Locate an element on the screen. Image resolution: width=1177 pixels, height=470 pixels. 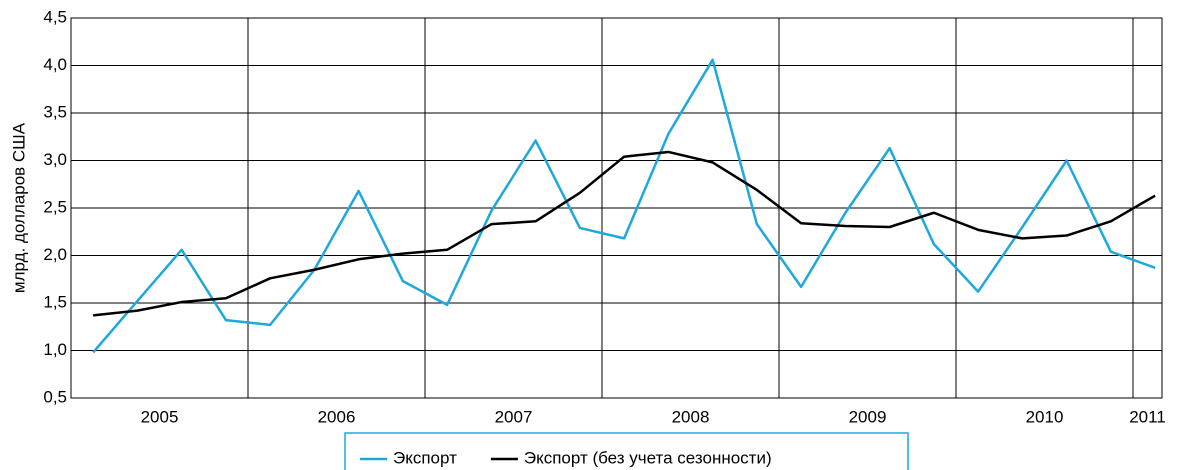
y-tick-label: 2,5 is located at coordinates (55, 206).